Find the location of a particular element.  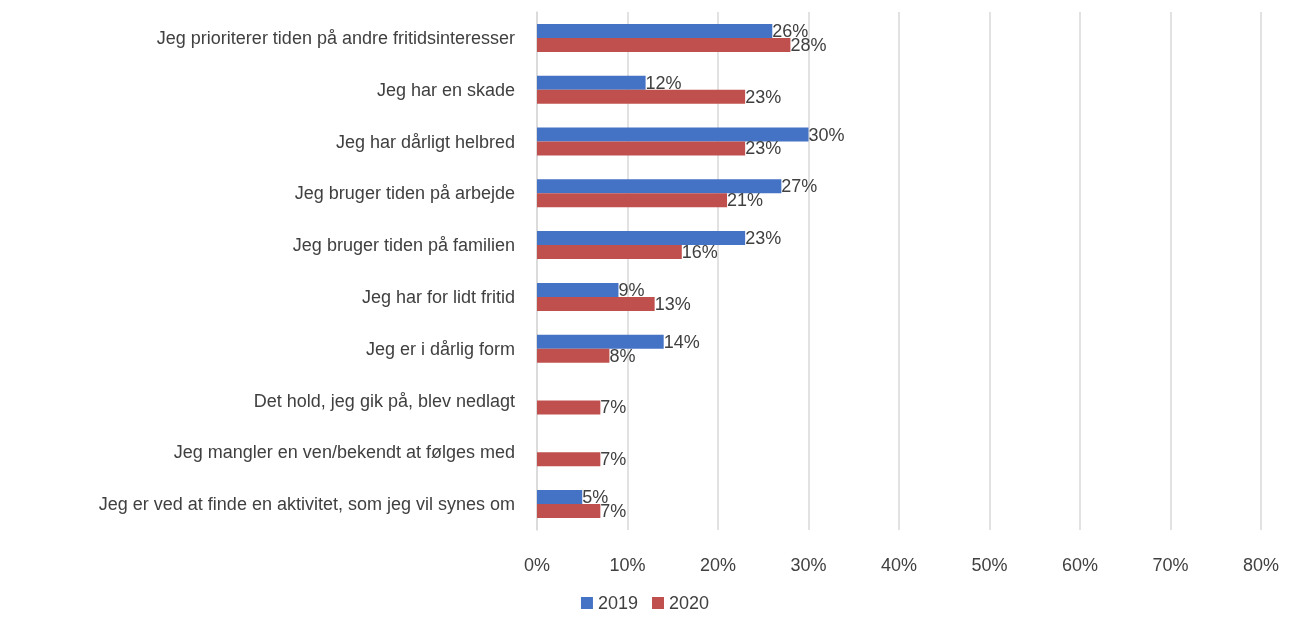

legend-label: 2019 is located at coordinates (617, 603).